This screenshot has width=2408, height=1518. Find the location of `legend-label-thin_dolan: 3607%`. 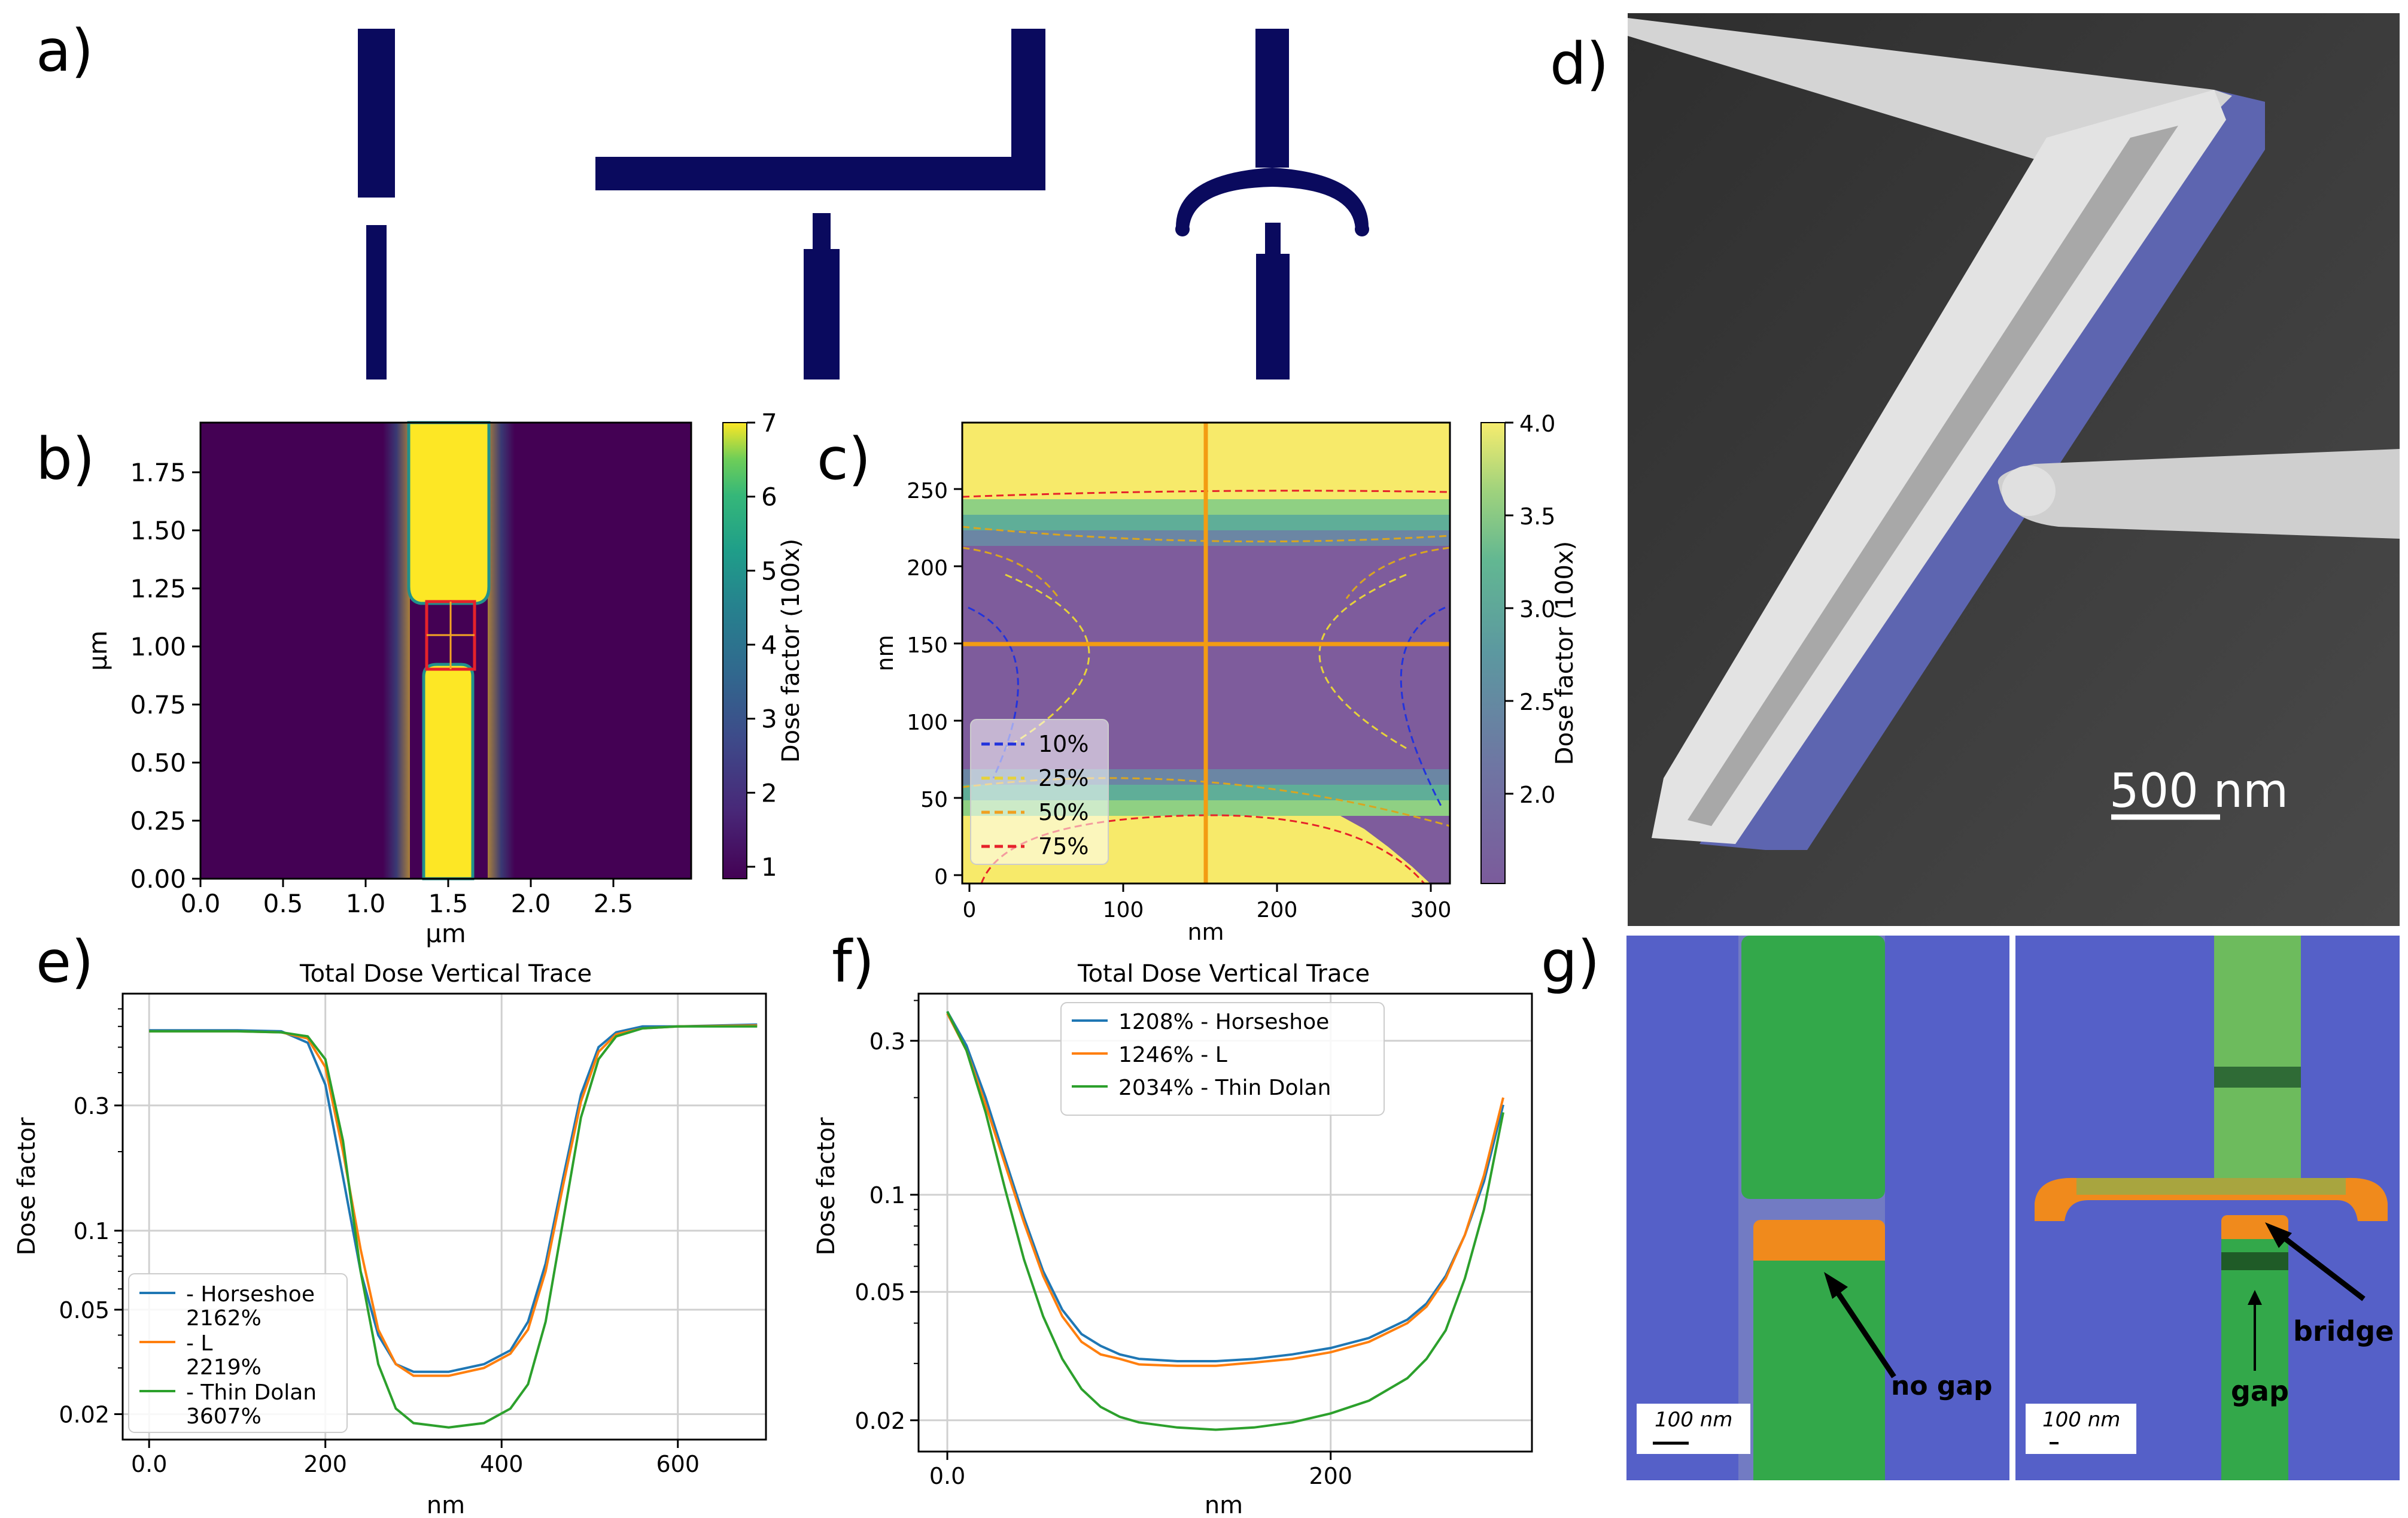

legend-label-thin_dolan: 3607% is located at coordinates (224, 1417).